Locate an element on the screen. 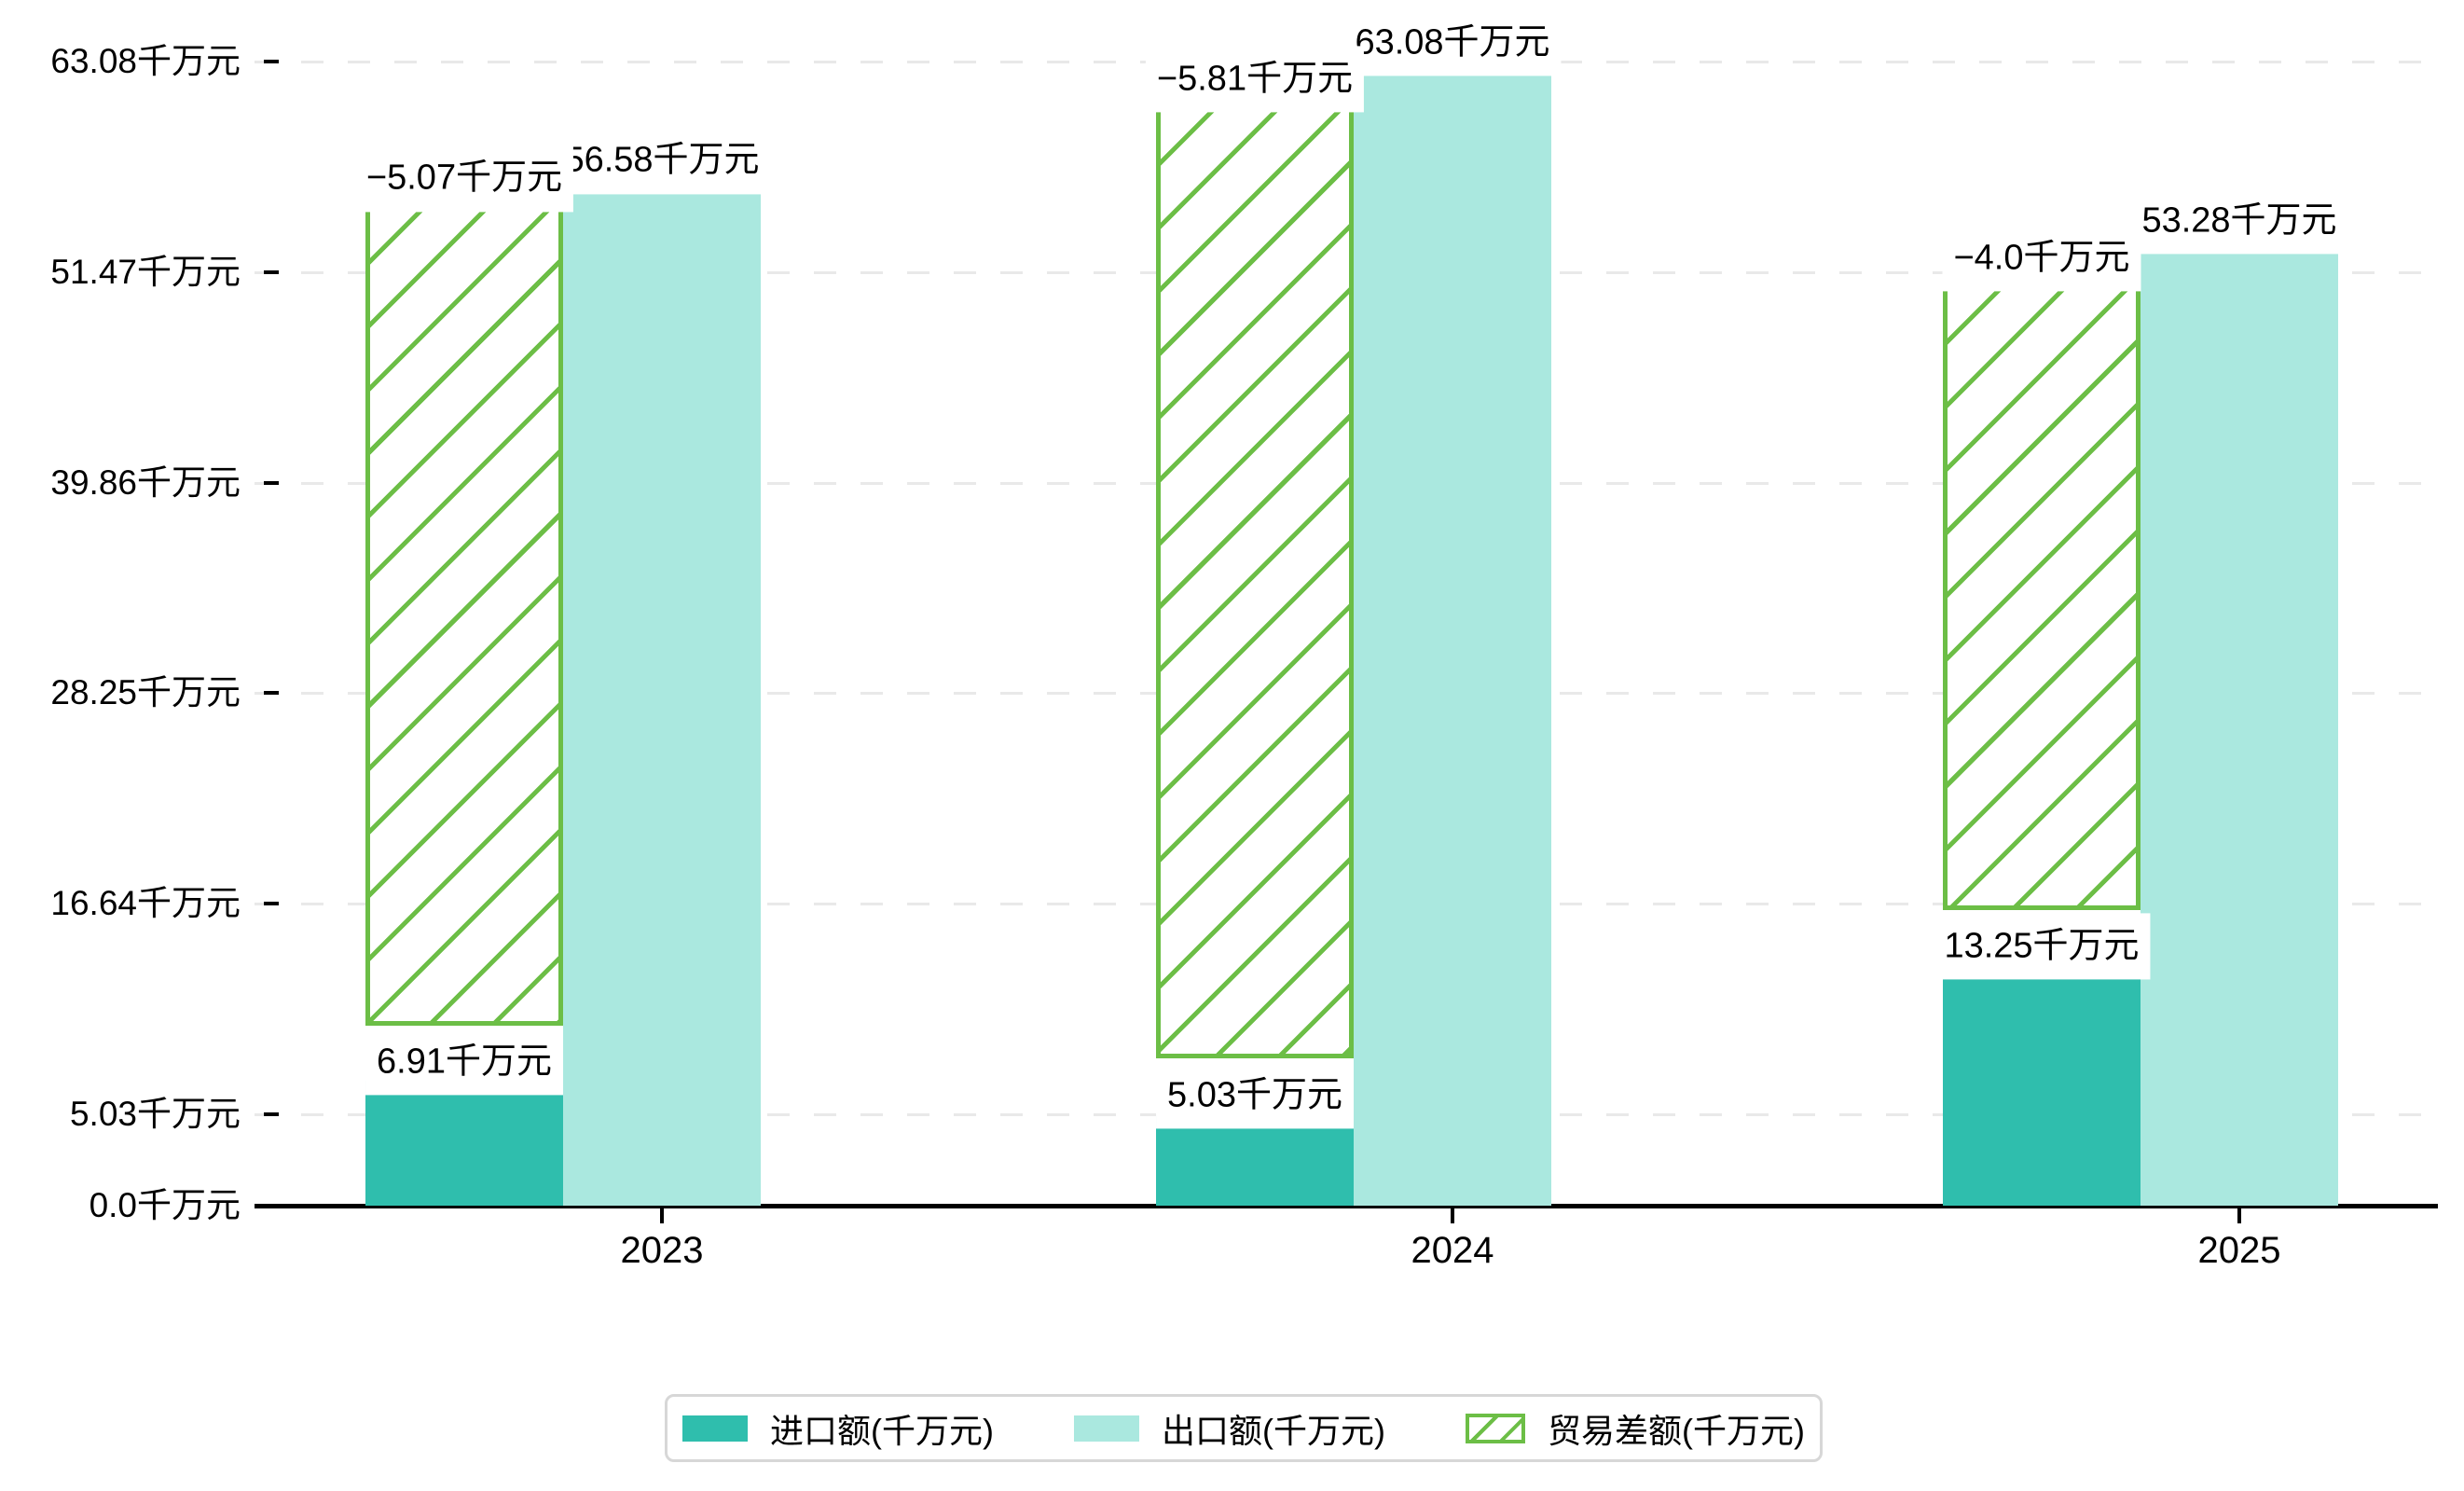 This screenshot has height=1491, width=2464. export-value-label: 53.28千万元 is located at coordinates (2239, 221).